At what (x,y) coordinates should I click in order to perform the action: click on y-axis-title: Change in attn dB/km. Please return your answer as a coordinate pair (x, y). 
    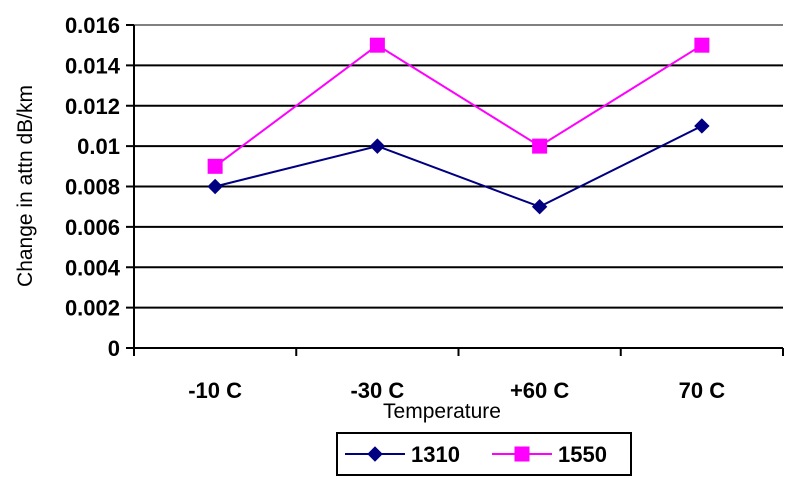
    Looking at the image, I should click on (25, 186).